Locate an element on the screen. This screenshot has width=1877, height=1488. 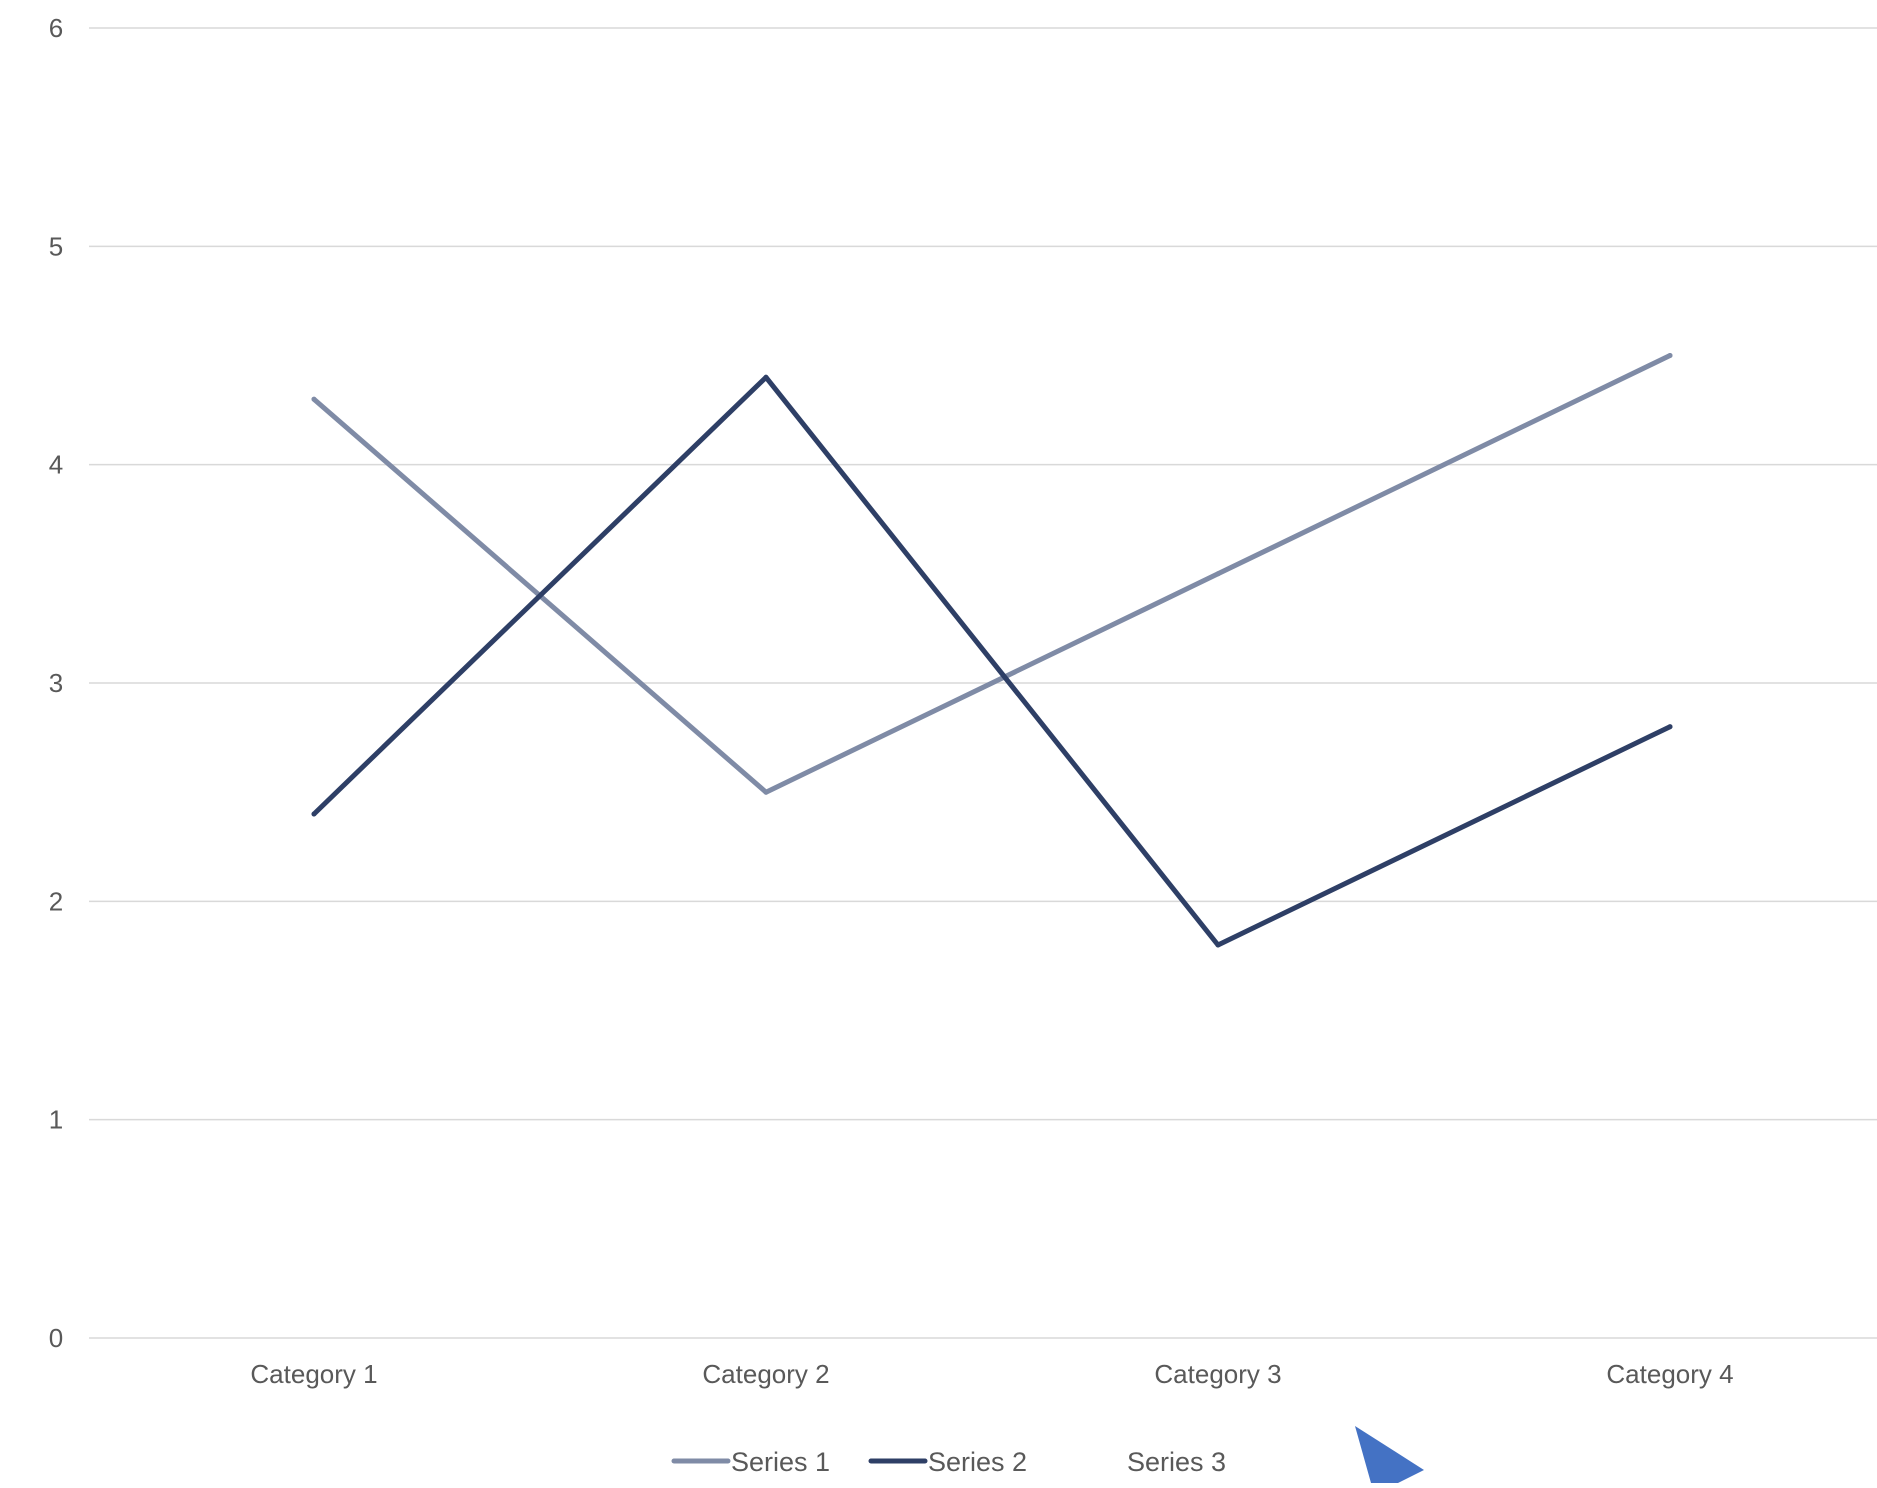
y-tick-label: 3 is located at coordinates (56, 683).